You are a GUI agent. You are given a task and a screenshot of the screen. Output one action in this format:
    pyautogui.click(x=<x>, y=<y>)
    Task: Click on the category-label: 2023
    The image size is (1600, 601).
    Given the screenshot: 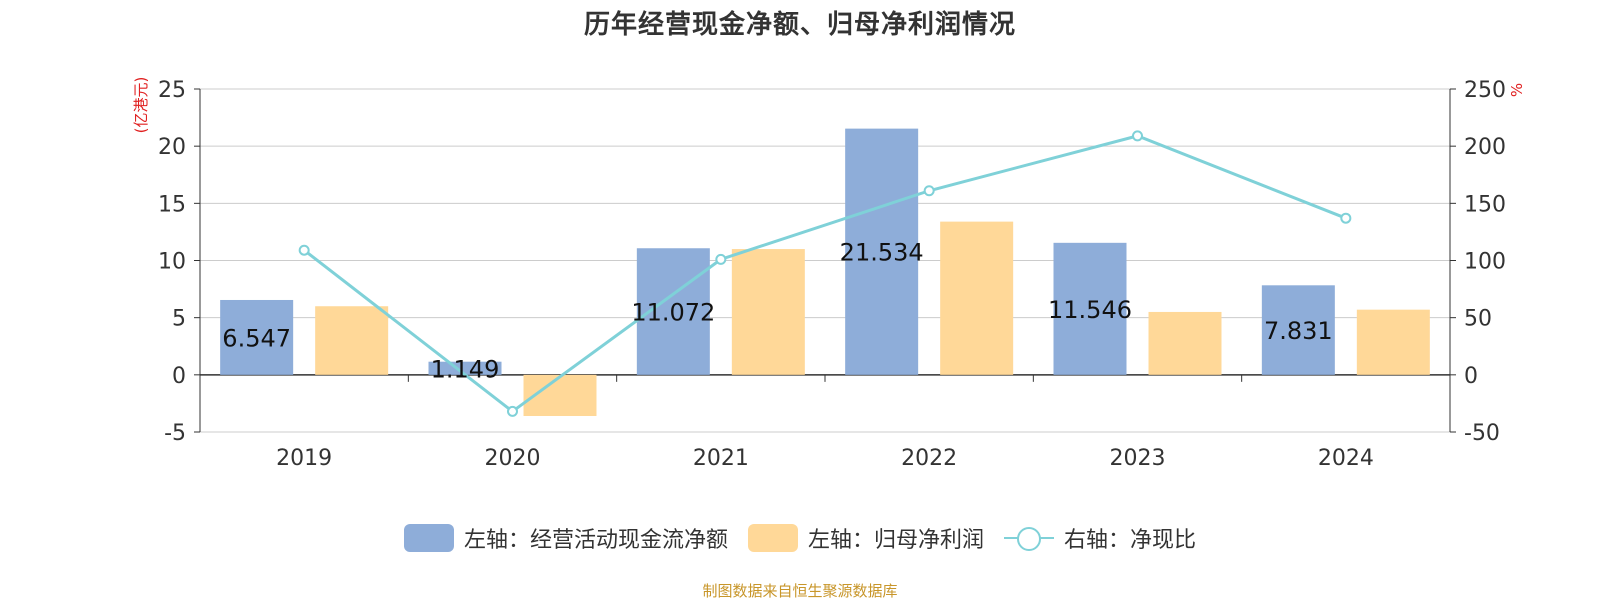 What is the action you would take?
    pyautogui.click(x=1138, y=458)
    